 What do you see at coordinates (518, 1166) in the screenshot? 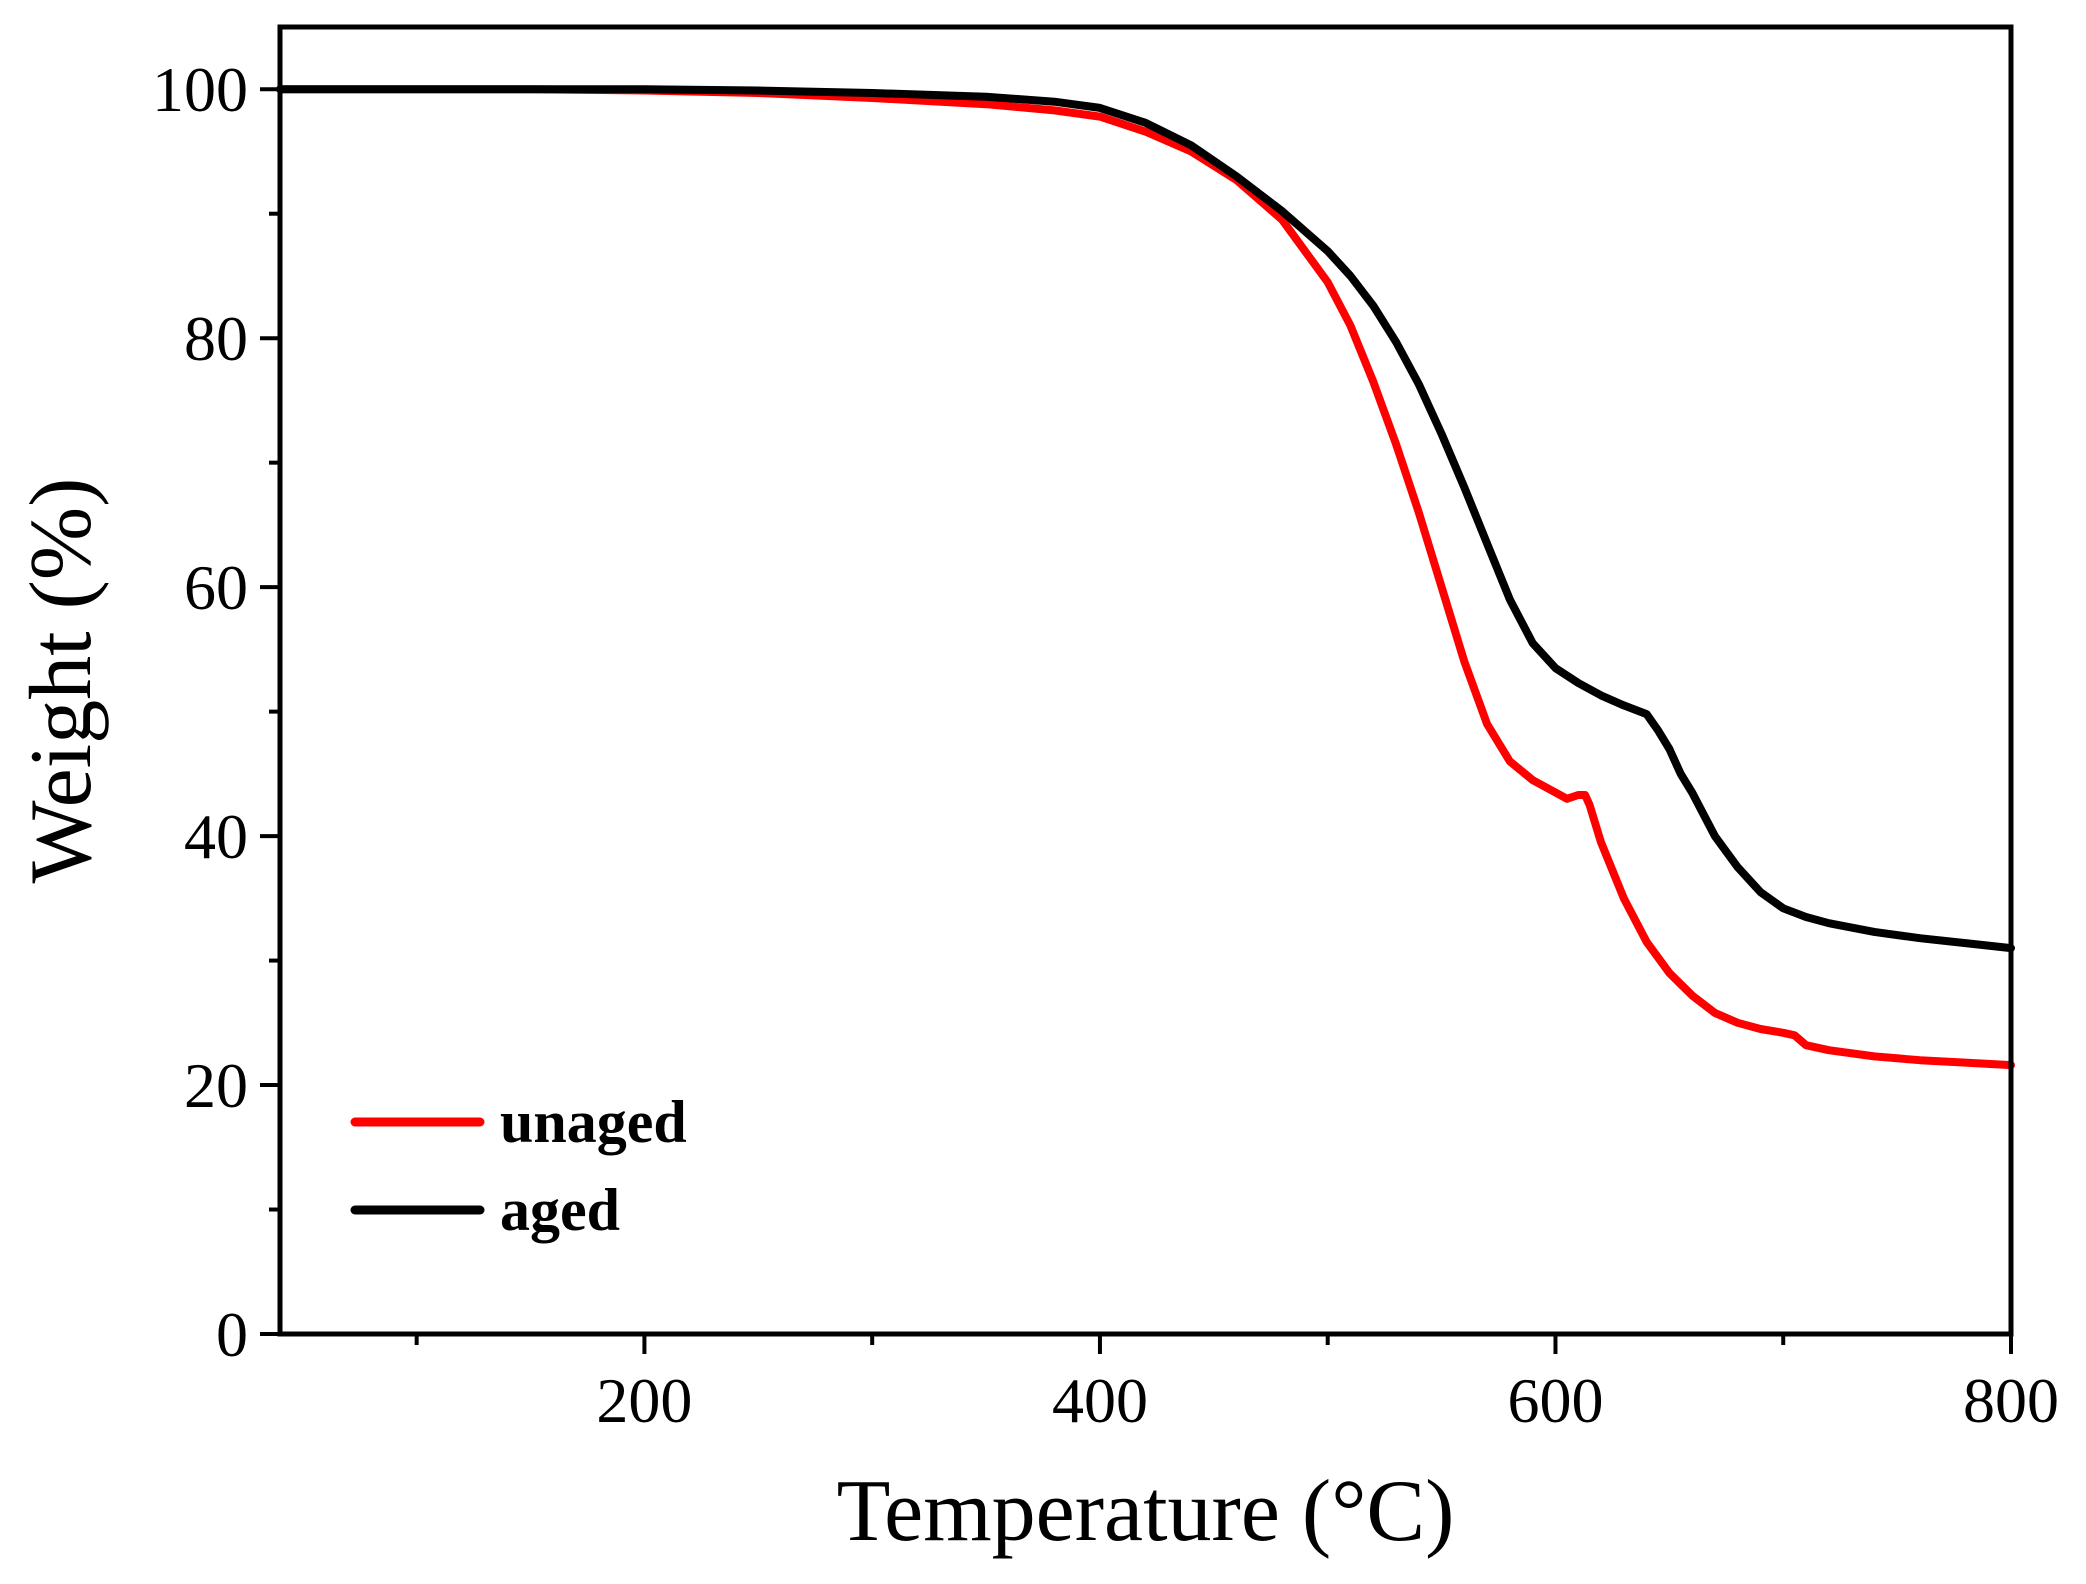
I see `legend: unaged aged` at bounding box center [518, 1166].